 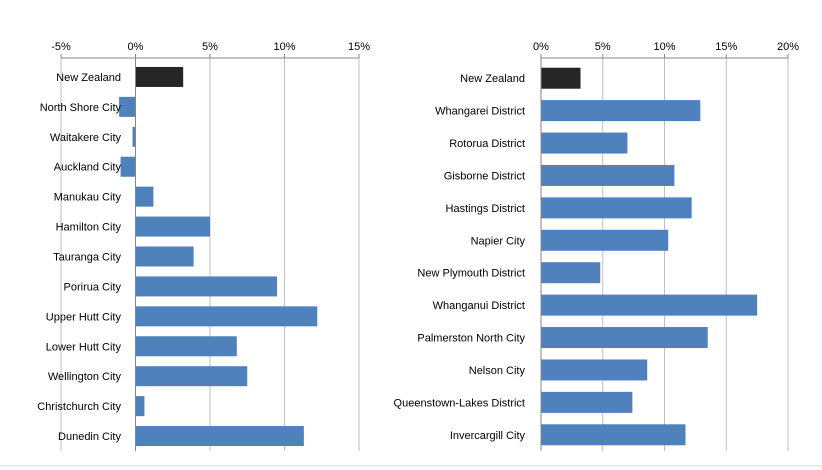 I want to click on category-label: Rotorua District, so click(x=487, y=144).